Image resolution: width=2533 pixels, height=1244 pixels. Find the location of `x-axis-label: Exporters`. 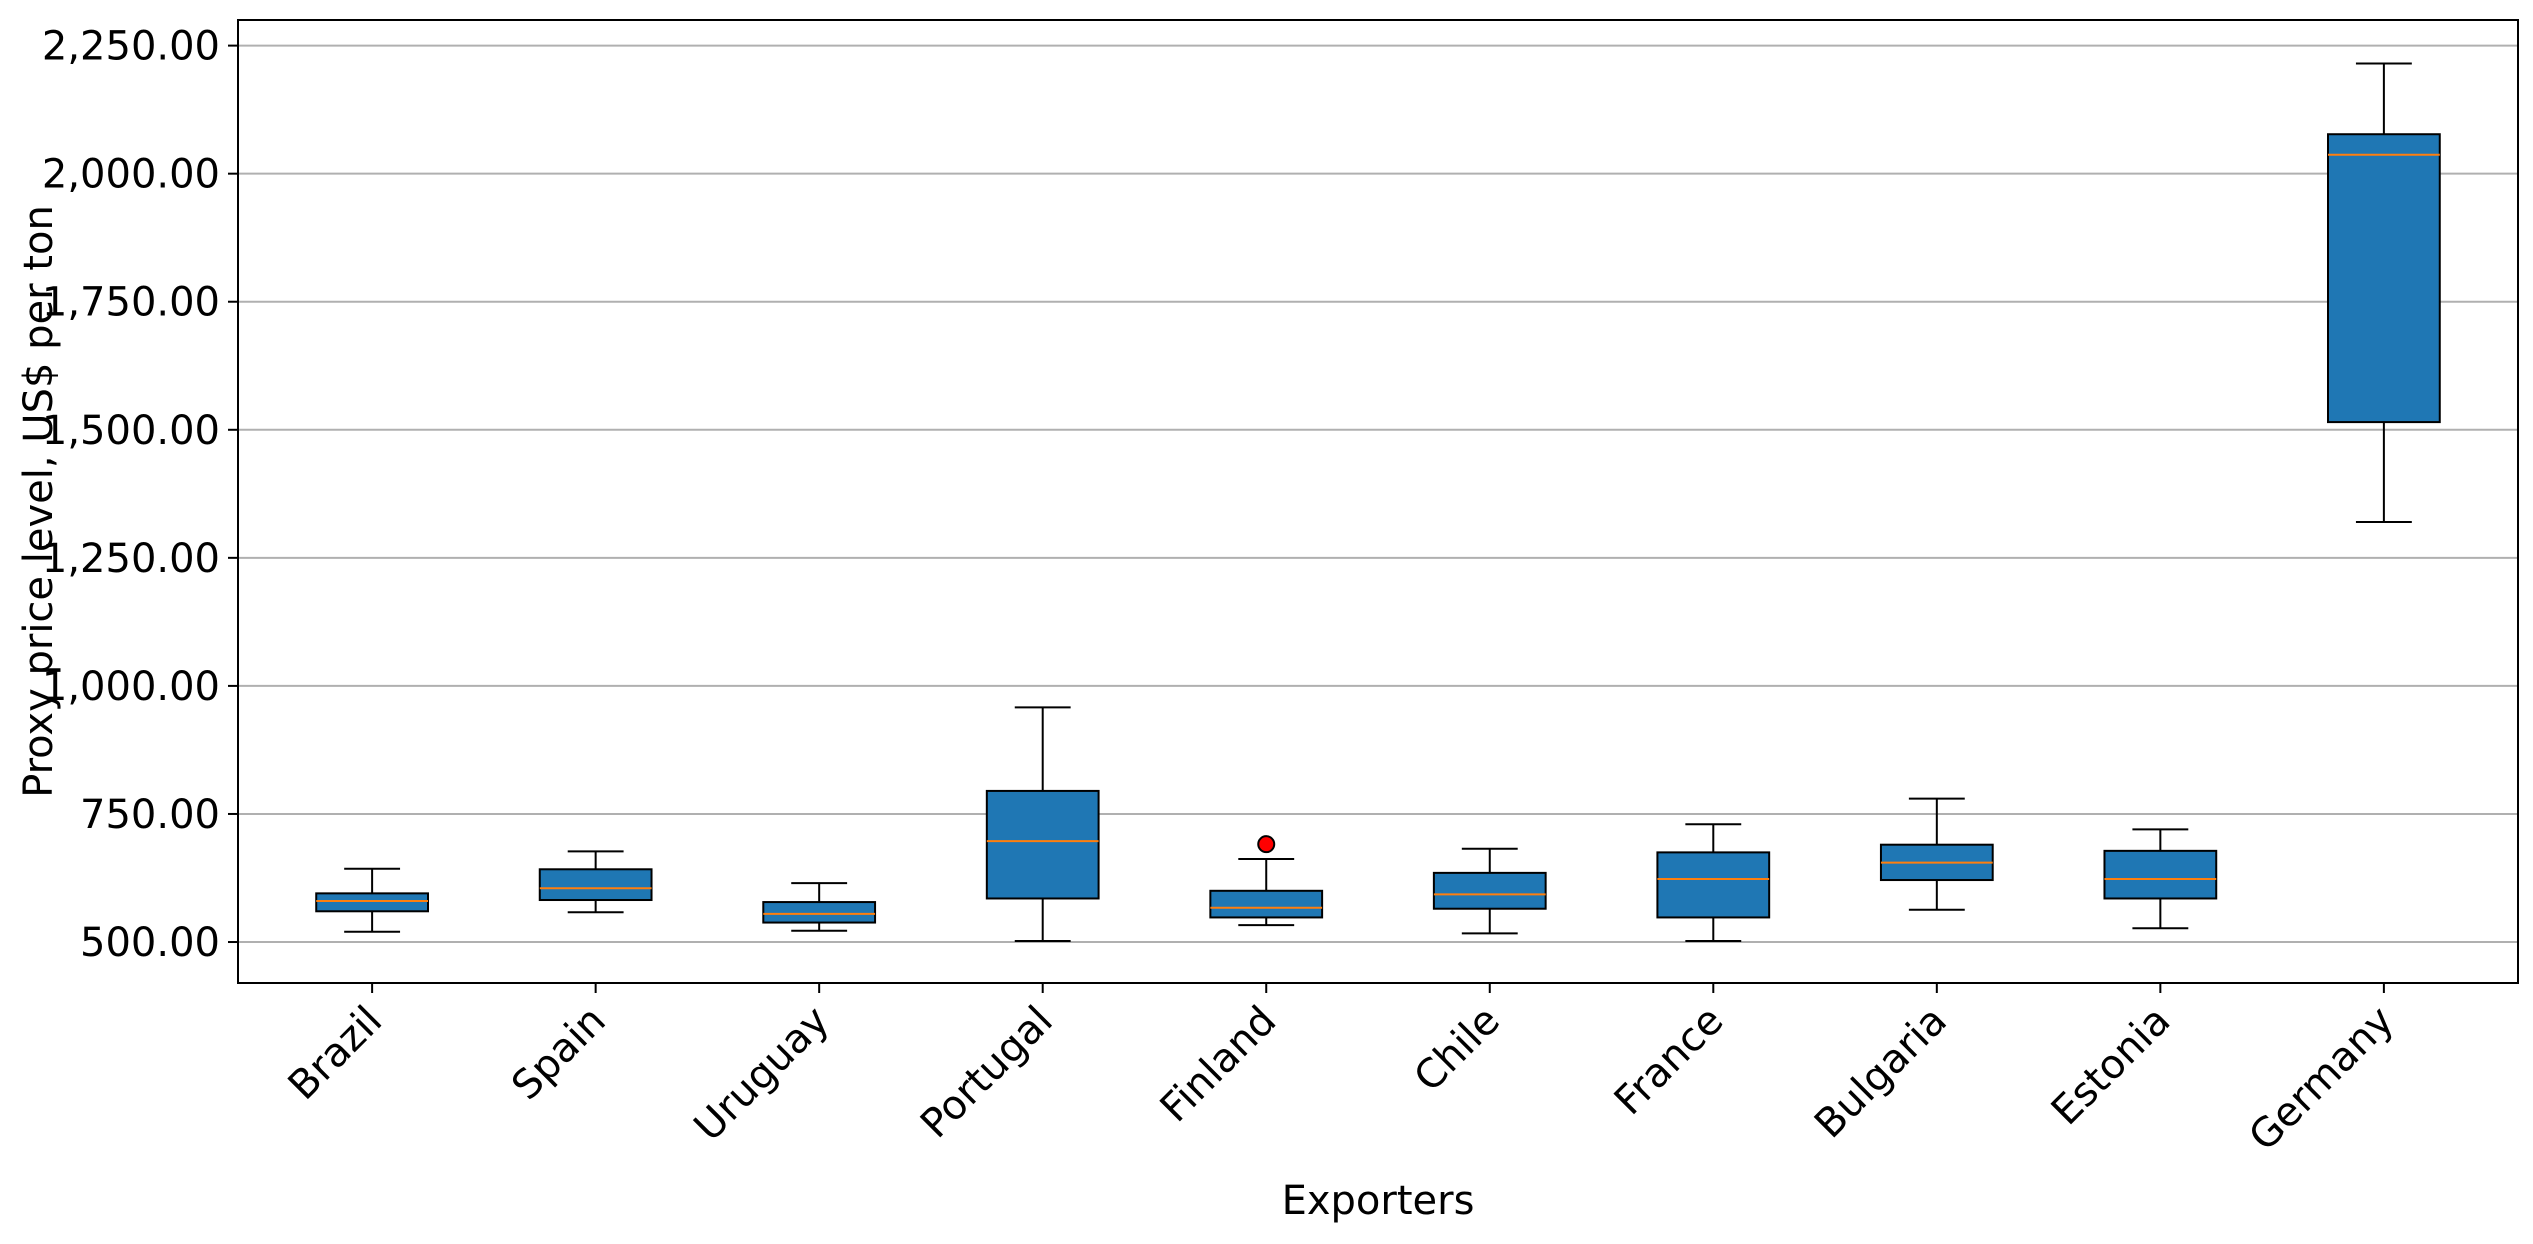

x-axis-label: Exporters is located at coordinates (1378, 1201).